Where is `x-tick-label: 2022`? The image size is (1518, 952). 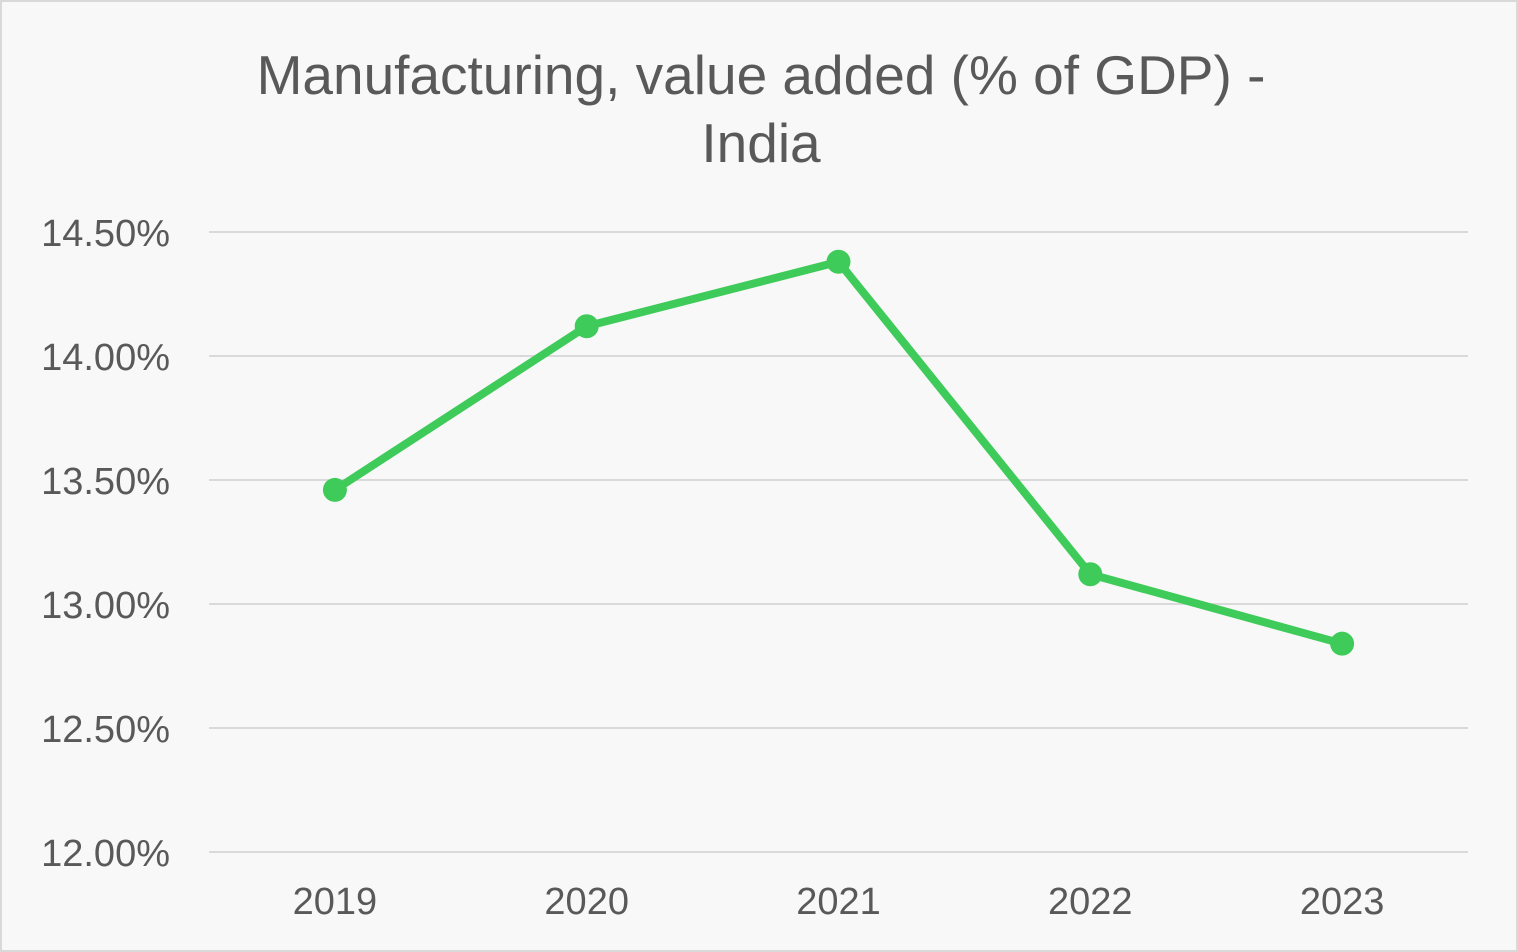
x-tick-label: 2022 is located at coordinates (1090, 902).